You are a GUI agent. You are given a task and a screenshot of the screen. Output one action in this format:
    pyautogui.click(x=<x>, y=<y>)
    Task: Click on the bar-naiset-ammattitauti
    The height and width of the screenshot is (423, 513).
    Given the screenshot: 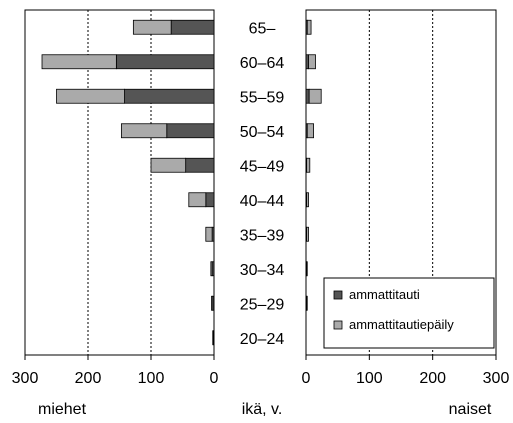 What is the action you would take?
    pyautogui.click(x=307, y=96)
    